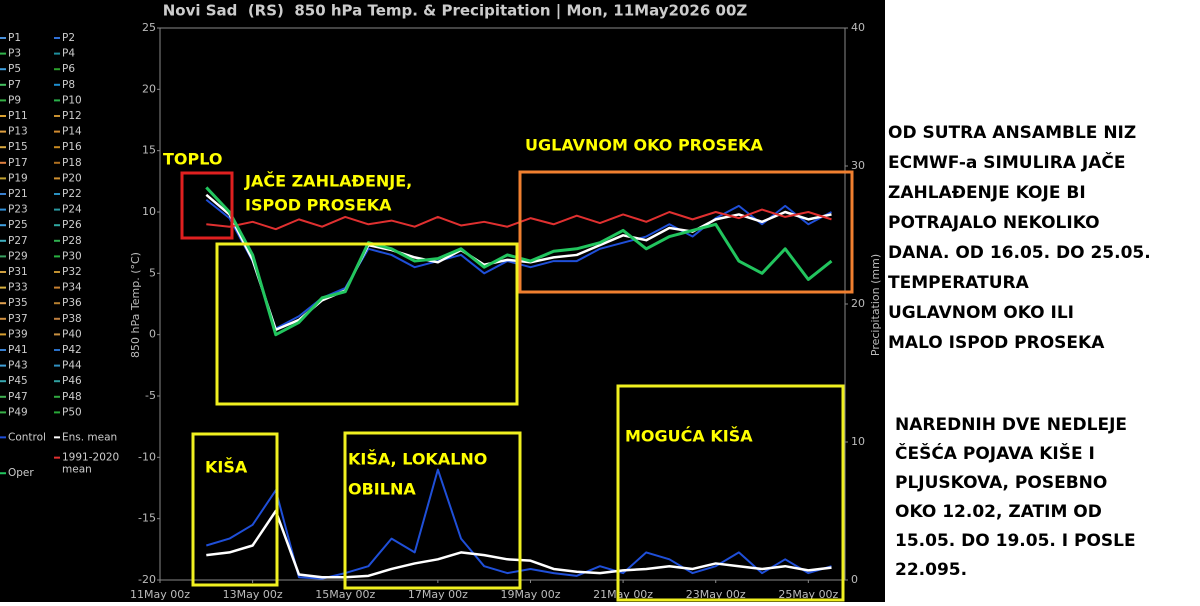 This screenshot has height=606, width=1200. I want to click on note-line: NAREDNIH DVE NEDLEJE, so click(1011, 425).